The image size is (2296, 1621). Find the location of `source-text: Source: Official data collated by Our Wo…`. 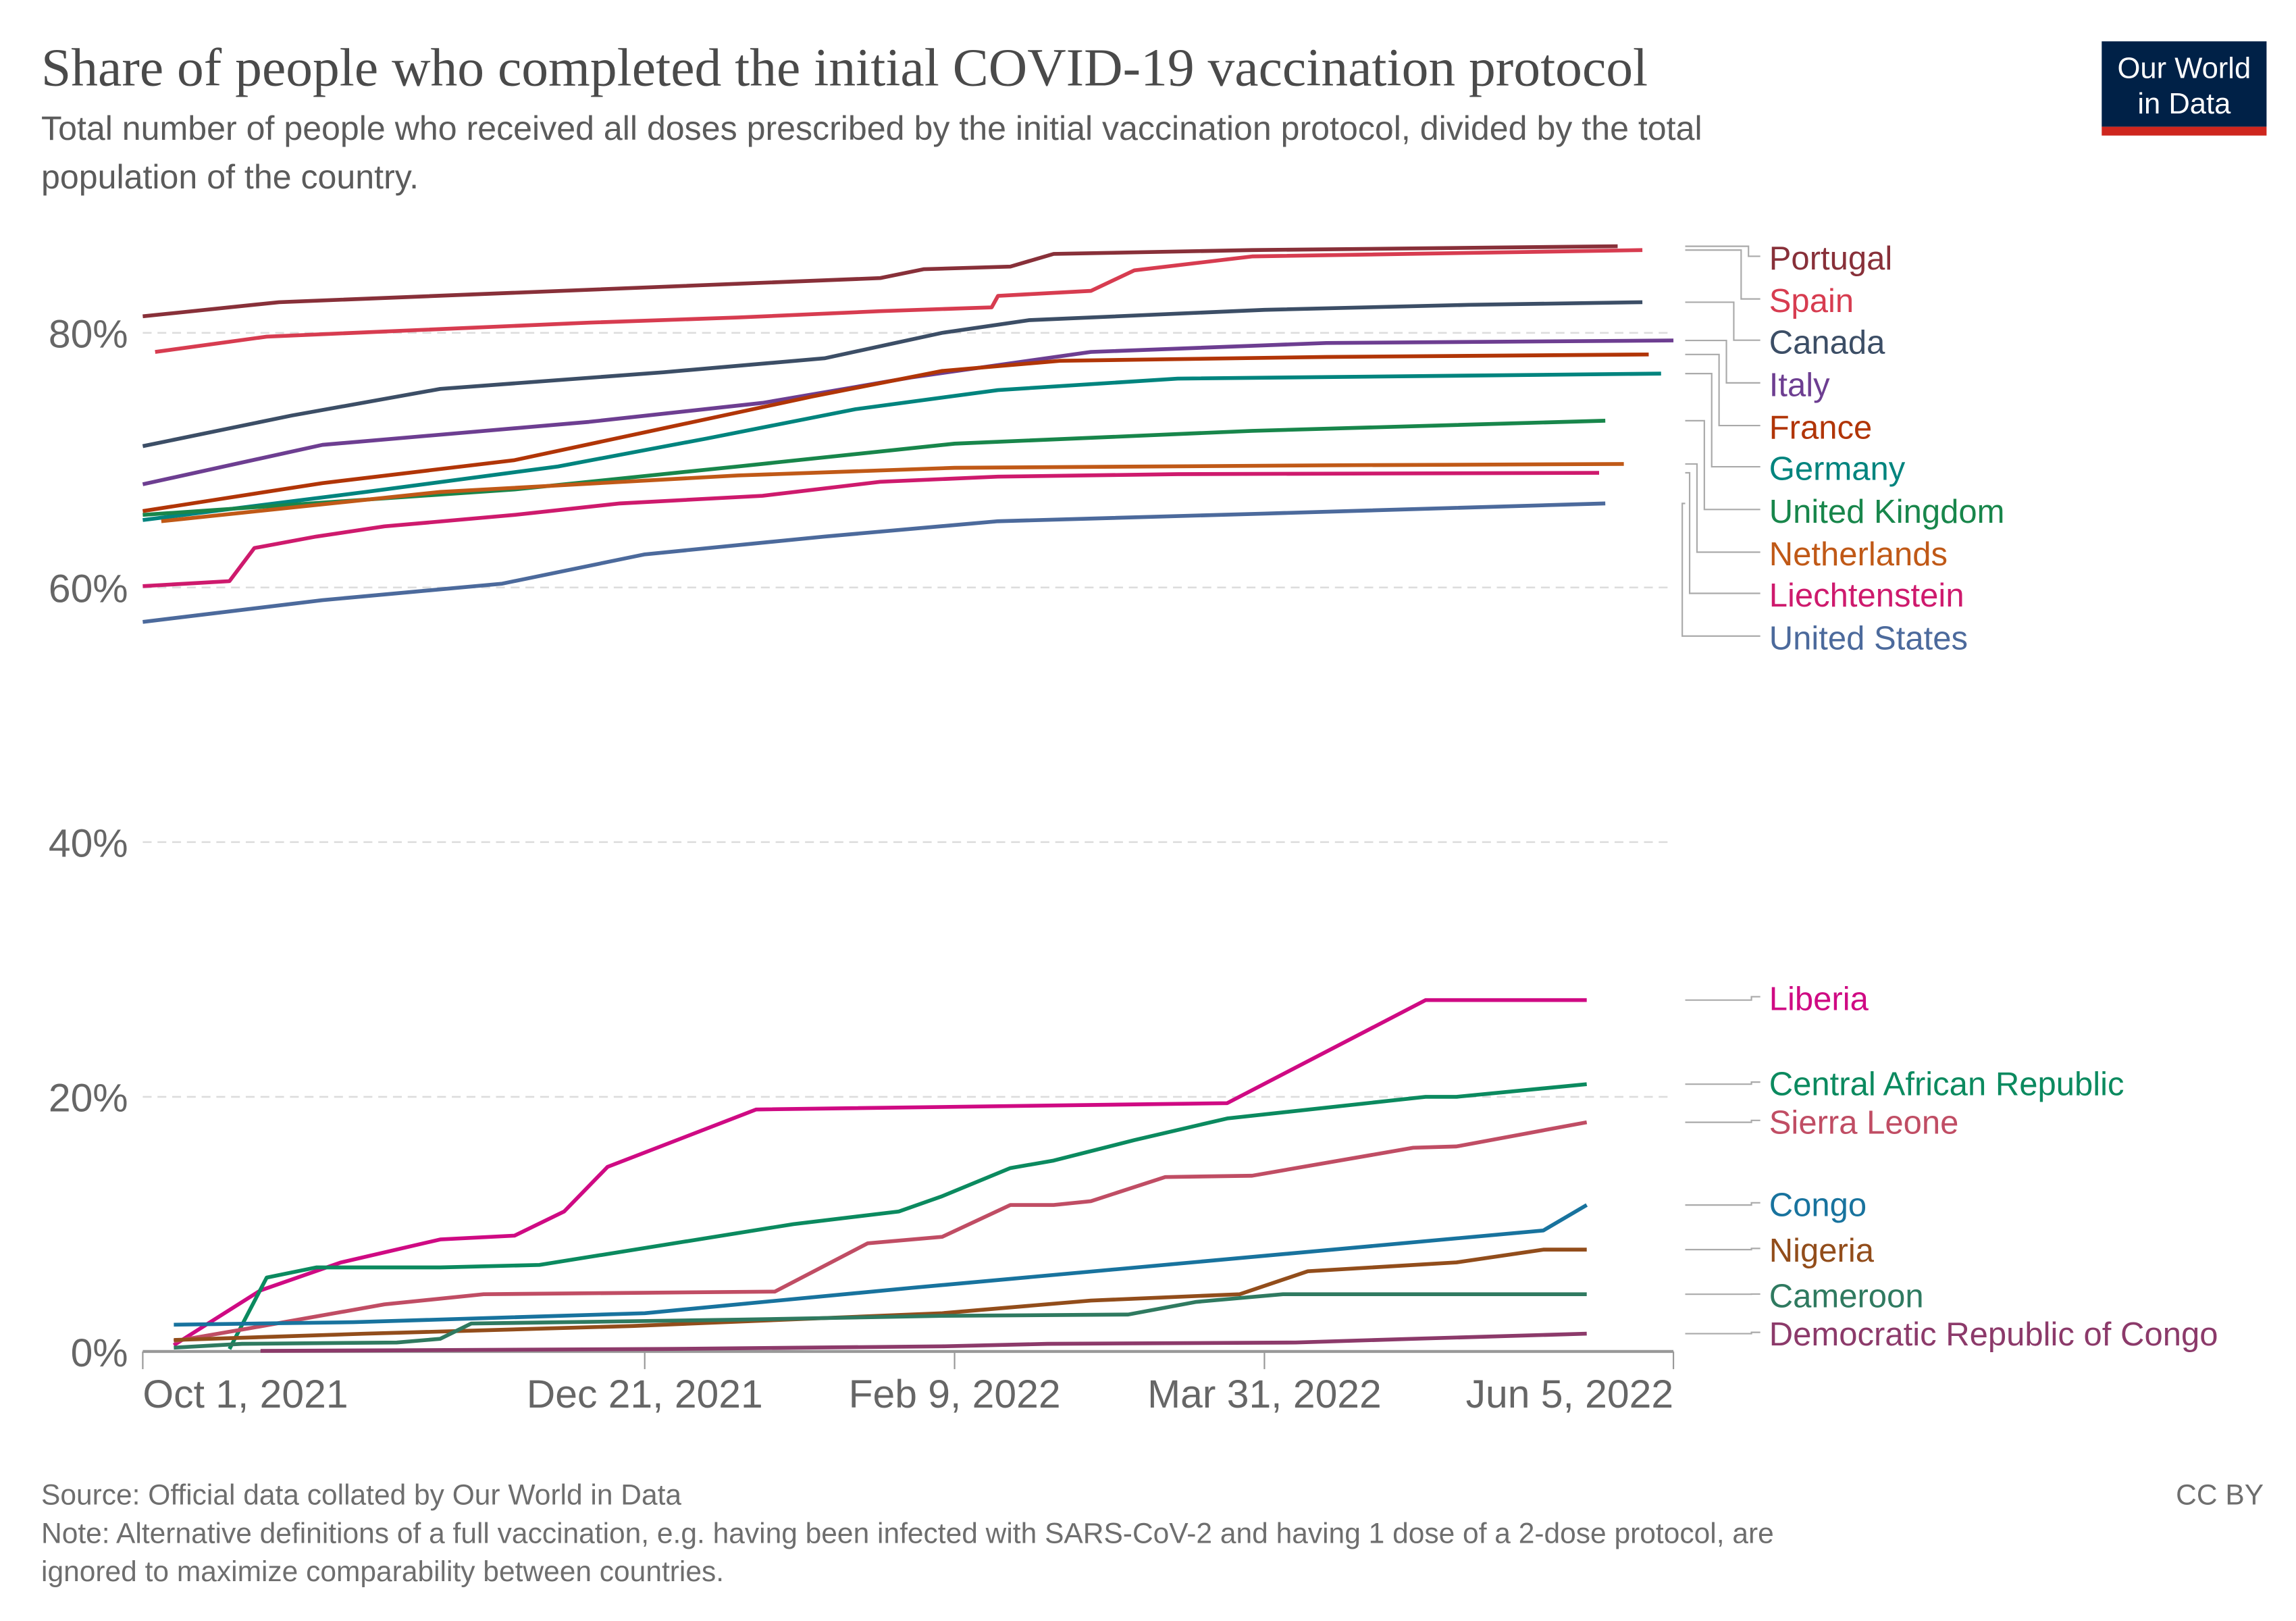

source-text: Source: Official data collated by Our Wo… is located at coordinates (361, 1496).